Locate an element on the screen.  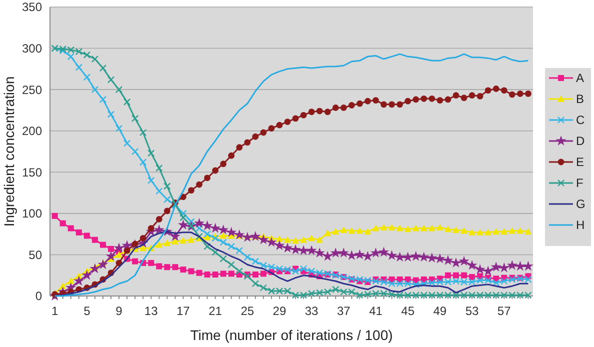
x-axis-title: Time (number of iterations / 100) is located at coordinates (291, 335).